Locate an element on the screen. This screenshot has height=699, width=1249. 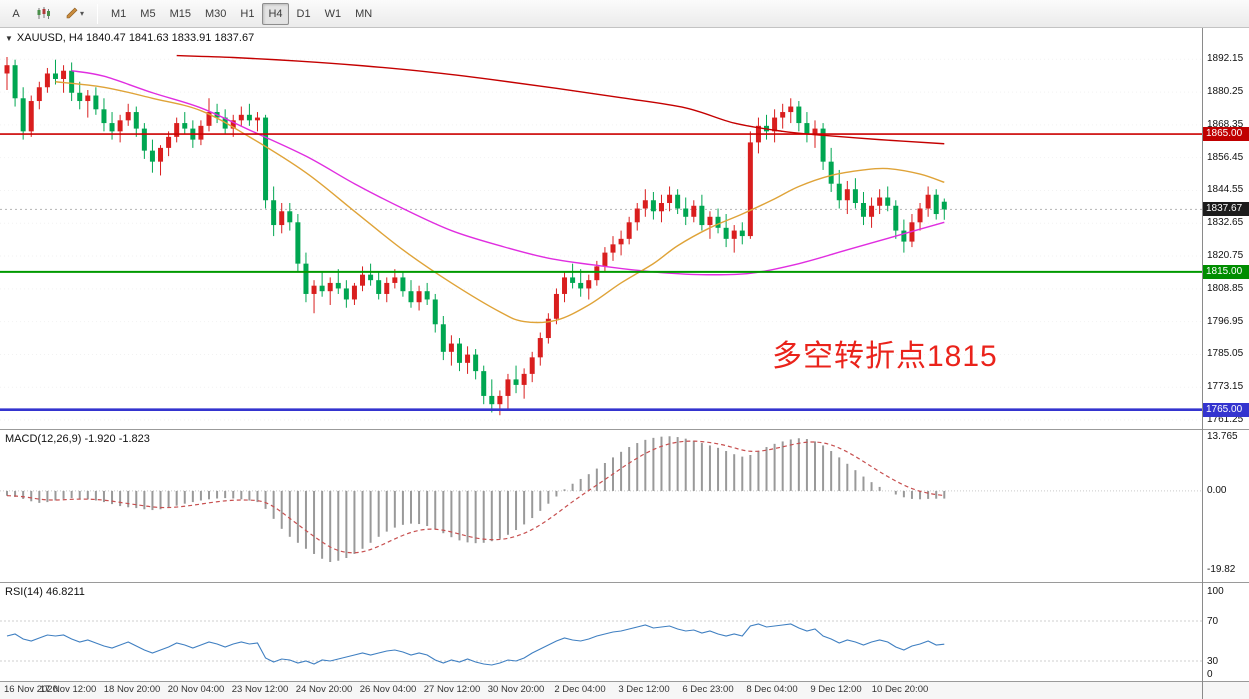
macd-axis-label: 0.00 is located at coordinates (1217, 490).